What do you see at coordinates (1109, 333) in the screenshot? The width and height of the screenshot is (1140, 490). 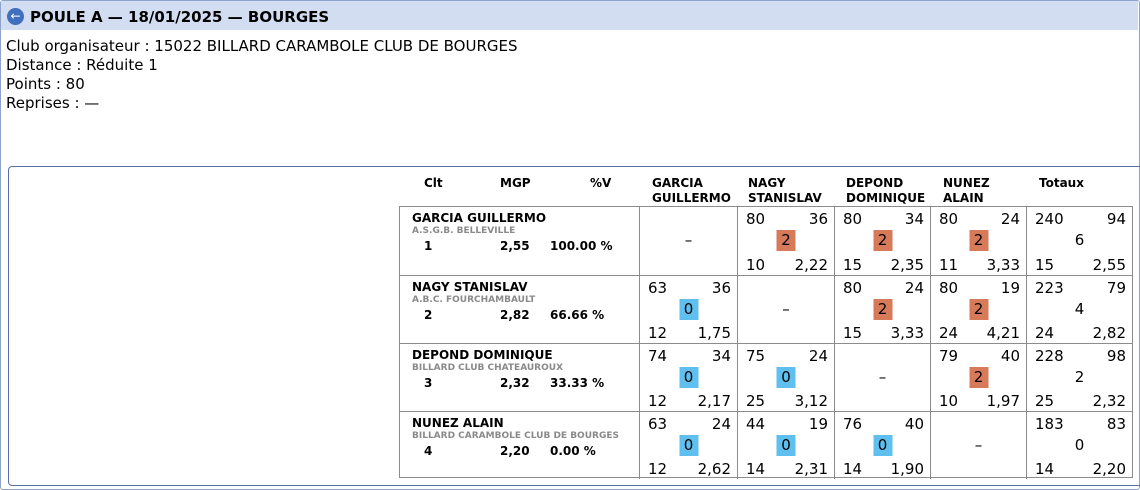 I see `total-moyenne: 2,82` at bounding box center [1109, 333].